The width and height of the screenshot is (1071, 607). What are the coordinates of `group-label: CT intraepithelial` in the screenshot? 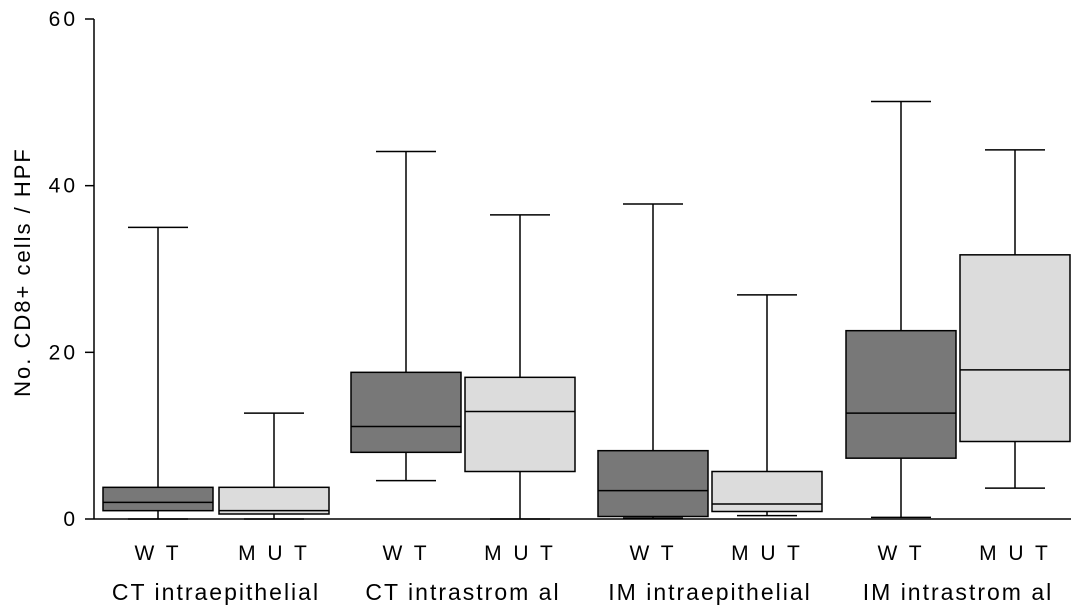 It's located at (216, 592).